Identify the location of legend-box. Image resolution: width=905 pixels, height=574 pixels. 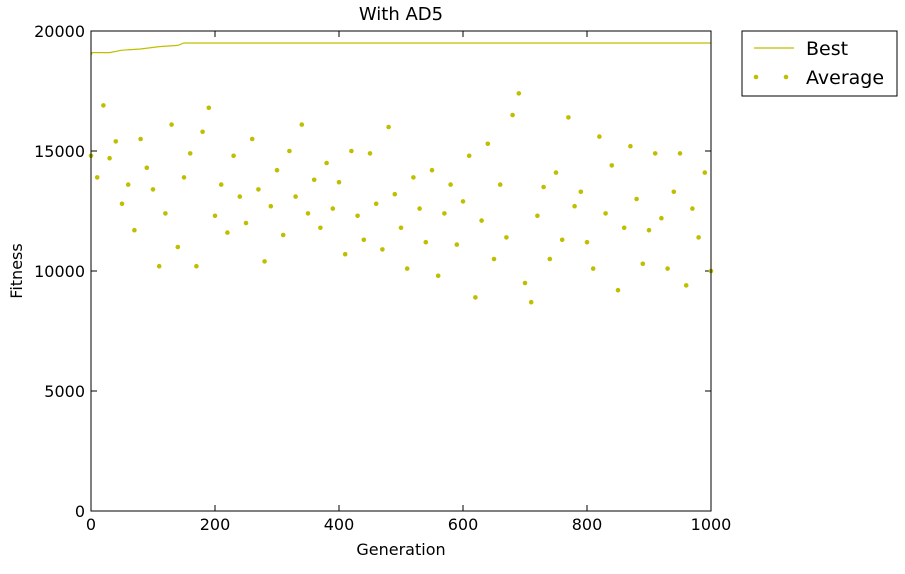
(819, 63).